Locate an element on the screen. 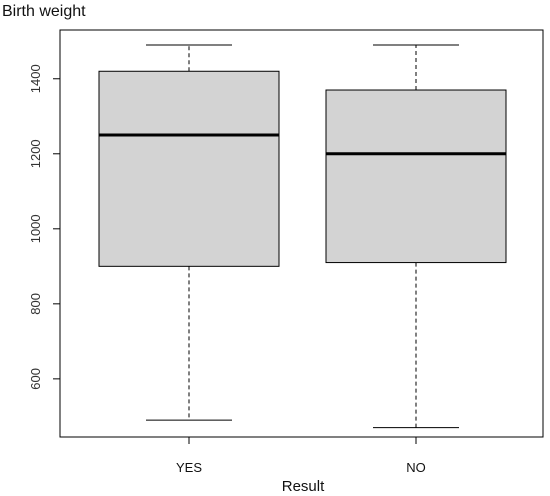  chart-title: Birth weight is located at coordinates (44, 11).